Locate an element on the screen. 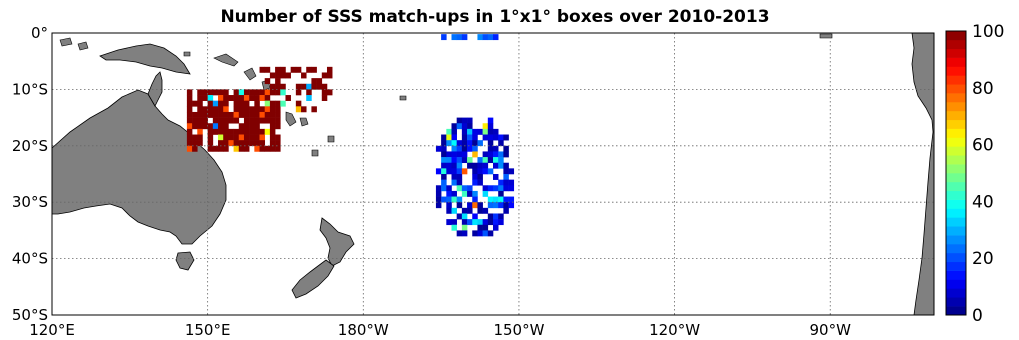 The width and height of the screenshot is (1019, 340). x-tick-label: 150°E is located at coordinates (208, 330).